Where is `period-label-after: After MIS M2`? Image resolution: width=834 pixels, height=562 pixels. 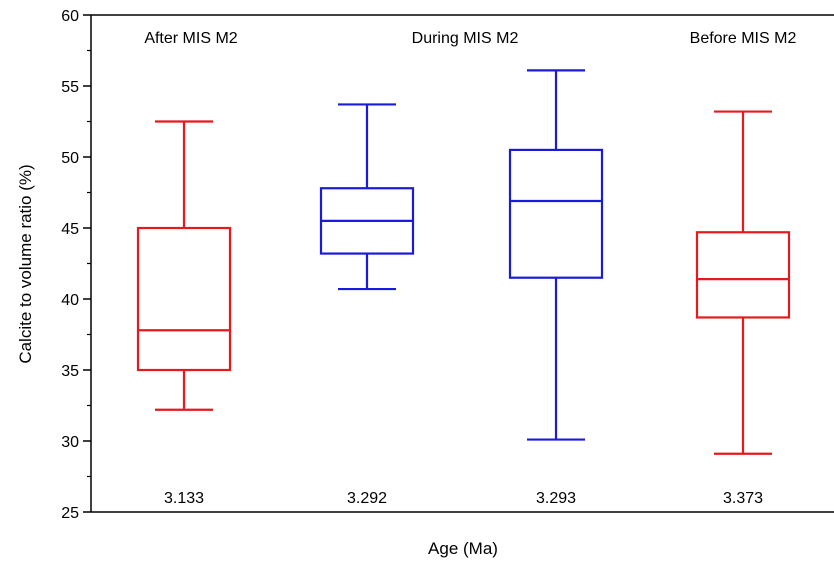
period-label-after: After MIS M2 is located at coordinates (190, 38).